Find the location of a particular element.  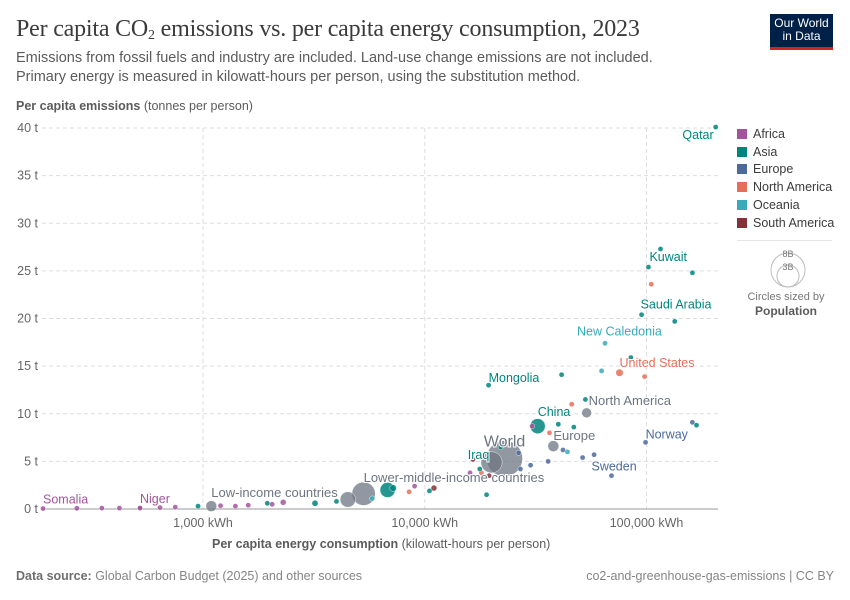

point-qatar is located at coordinates (715, 127).